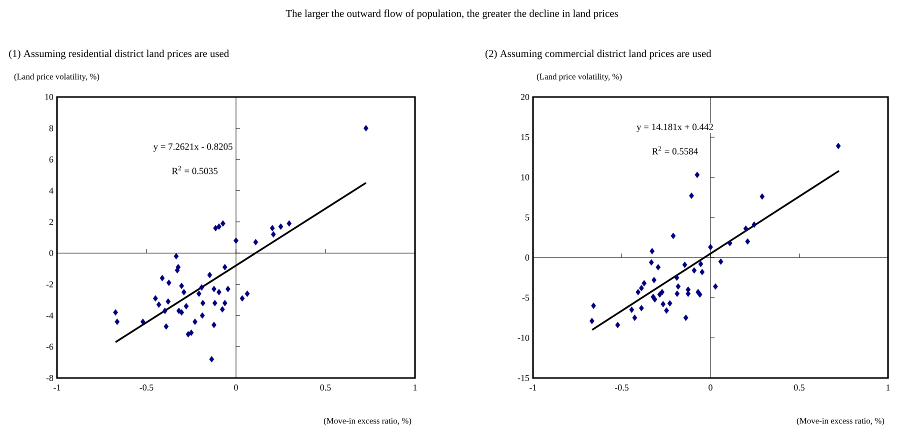  I want to click on y-tick-label: -6, so click(50, 347).